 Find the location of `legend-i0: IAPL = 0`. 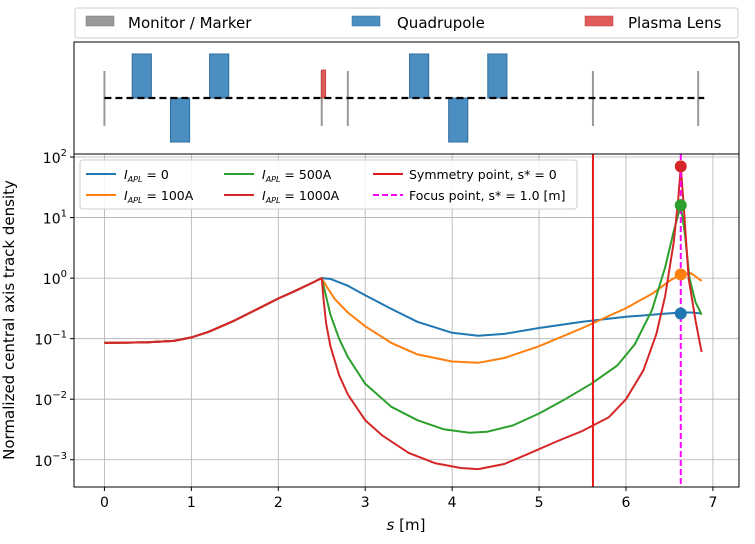

legend-i0: IAPL = 0 is located at coordinates (127, 175).